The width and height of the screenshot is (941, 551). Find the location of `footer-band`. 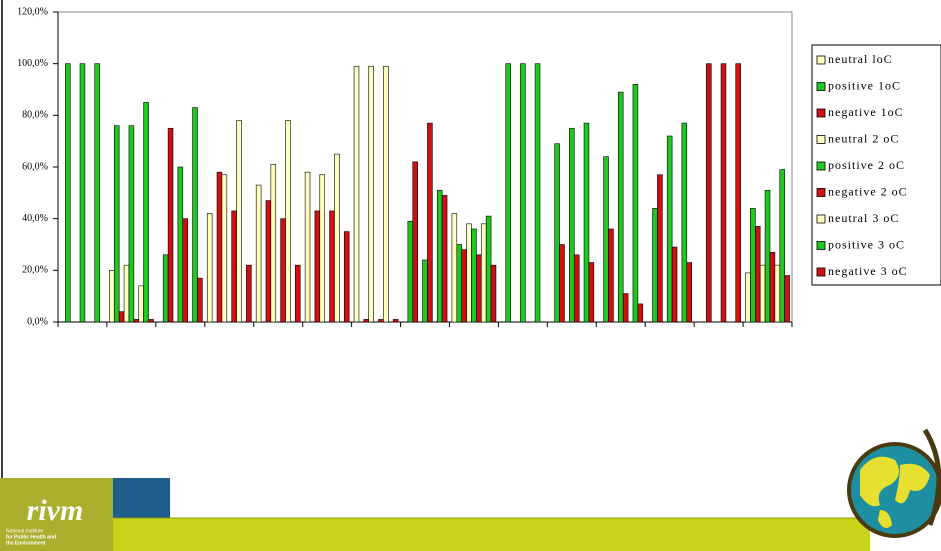

footer-band is located at coordinates (491, 534).